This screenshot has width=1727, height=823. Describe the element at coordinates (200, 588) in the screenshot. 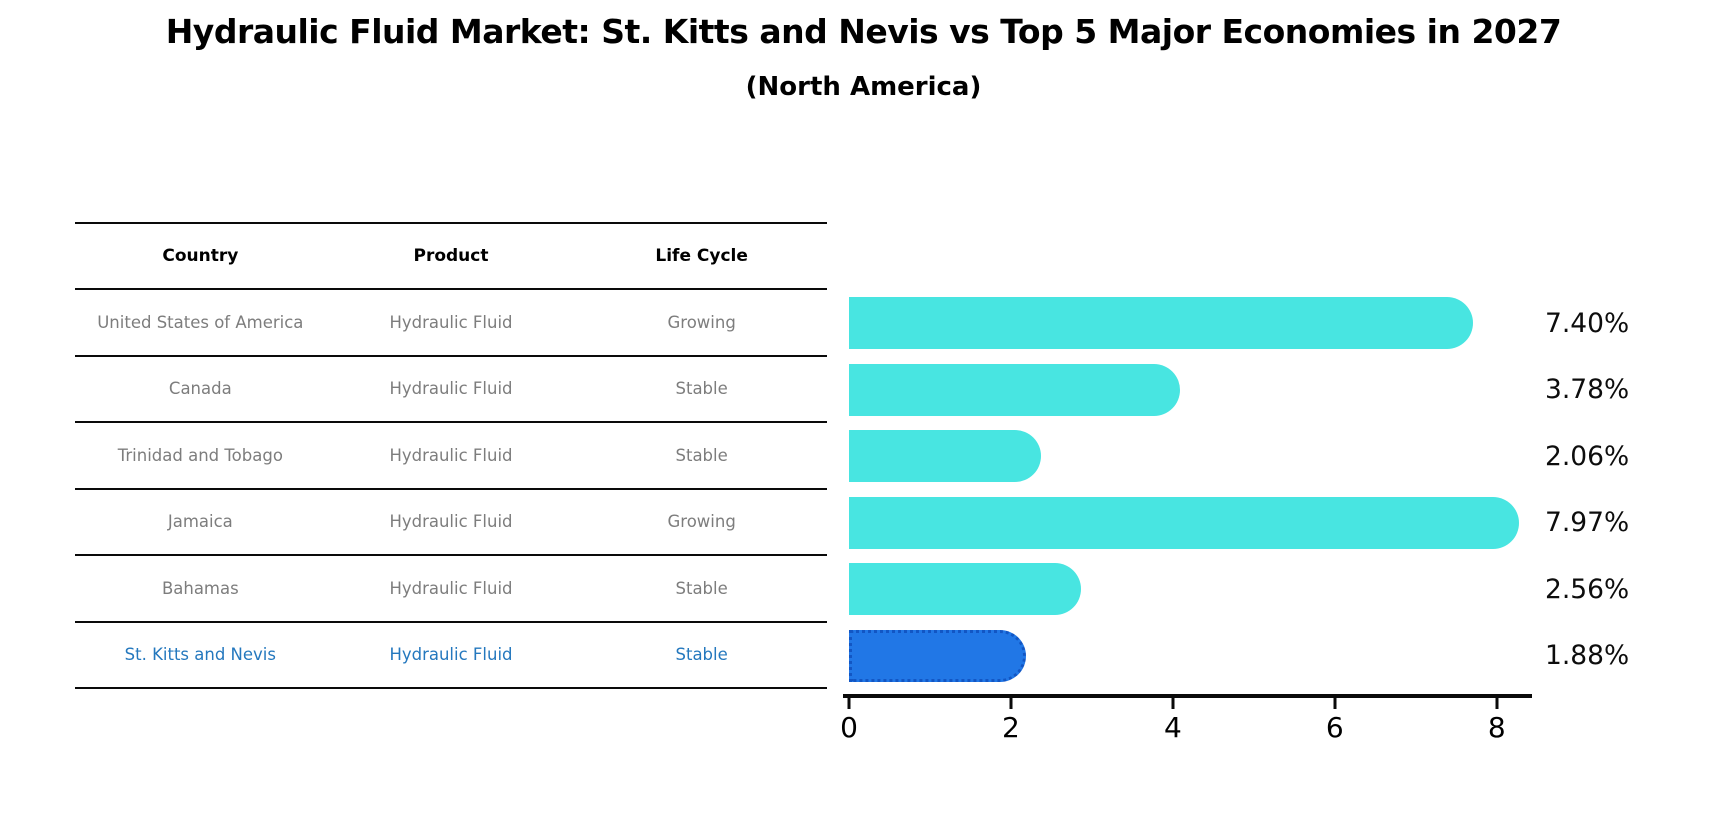

I see `country-cell: Bahamas` at that location.